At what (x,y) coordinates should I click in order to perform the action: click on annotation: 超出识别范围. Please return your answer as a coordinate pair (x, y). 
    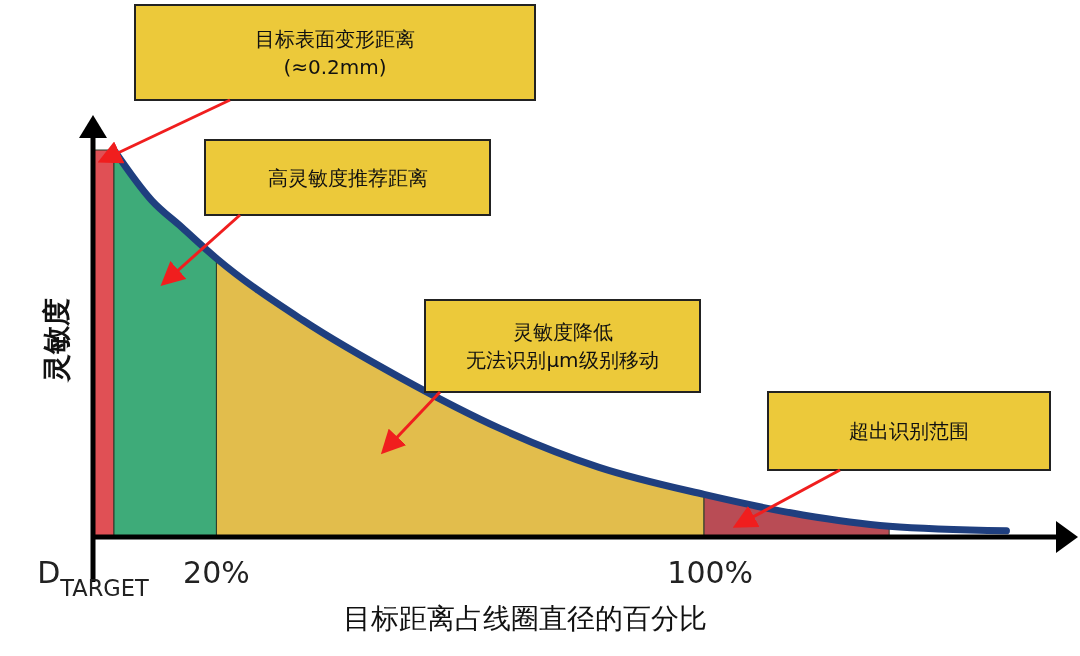
    Looking at the image, I should click on (909, 431).